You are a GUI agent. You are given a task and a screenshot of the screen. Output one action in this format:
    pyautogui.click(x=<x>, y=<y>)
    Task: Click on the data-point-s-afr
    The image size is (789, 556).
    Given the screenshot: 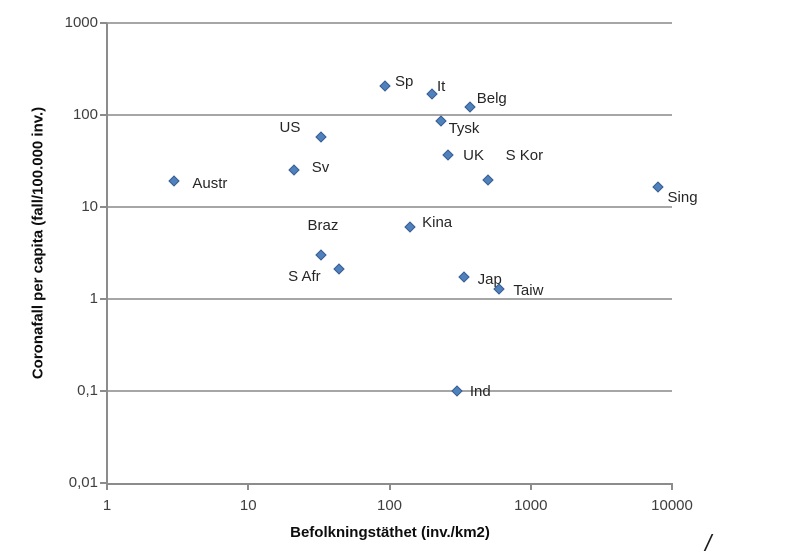 What is the action you would take?
    pyautogui.click(x=339, y=269)
    